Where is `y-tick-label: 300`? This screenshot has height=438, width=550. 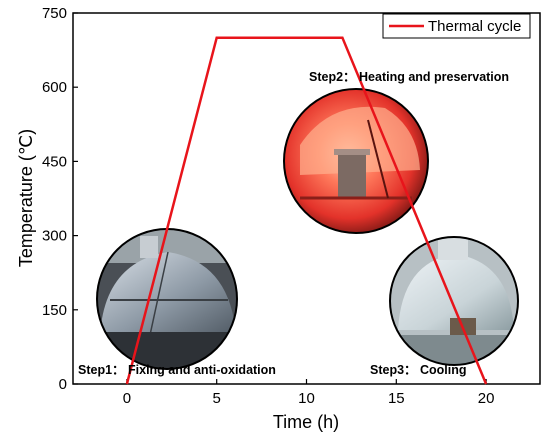
y-tick-label: 300 is located at coordinates (54, 236).